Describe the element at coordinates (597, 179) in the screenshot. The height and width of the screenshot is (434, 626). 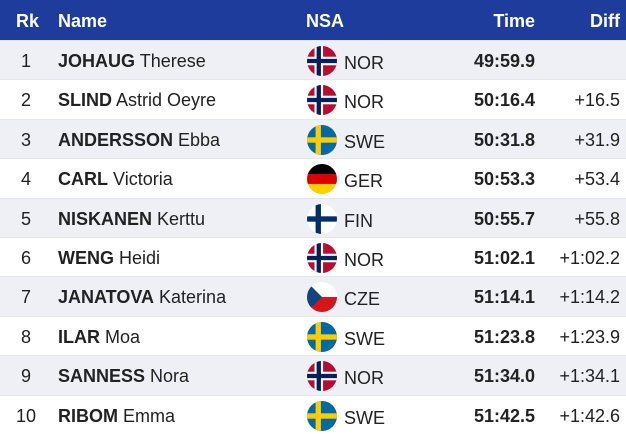
I see `diff: +53.4` at that location.